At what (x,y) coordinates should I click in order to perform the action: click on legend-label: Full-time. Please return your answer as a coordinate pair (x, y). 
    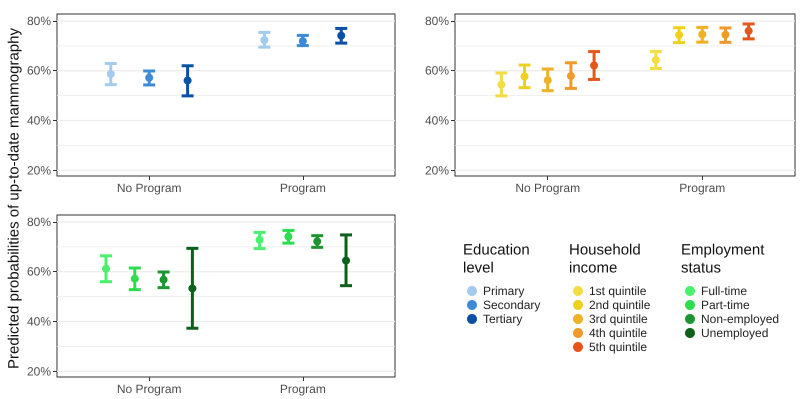
    Looking at the image, I should click on (724, 291).